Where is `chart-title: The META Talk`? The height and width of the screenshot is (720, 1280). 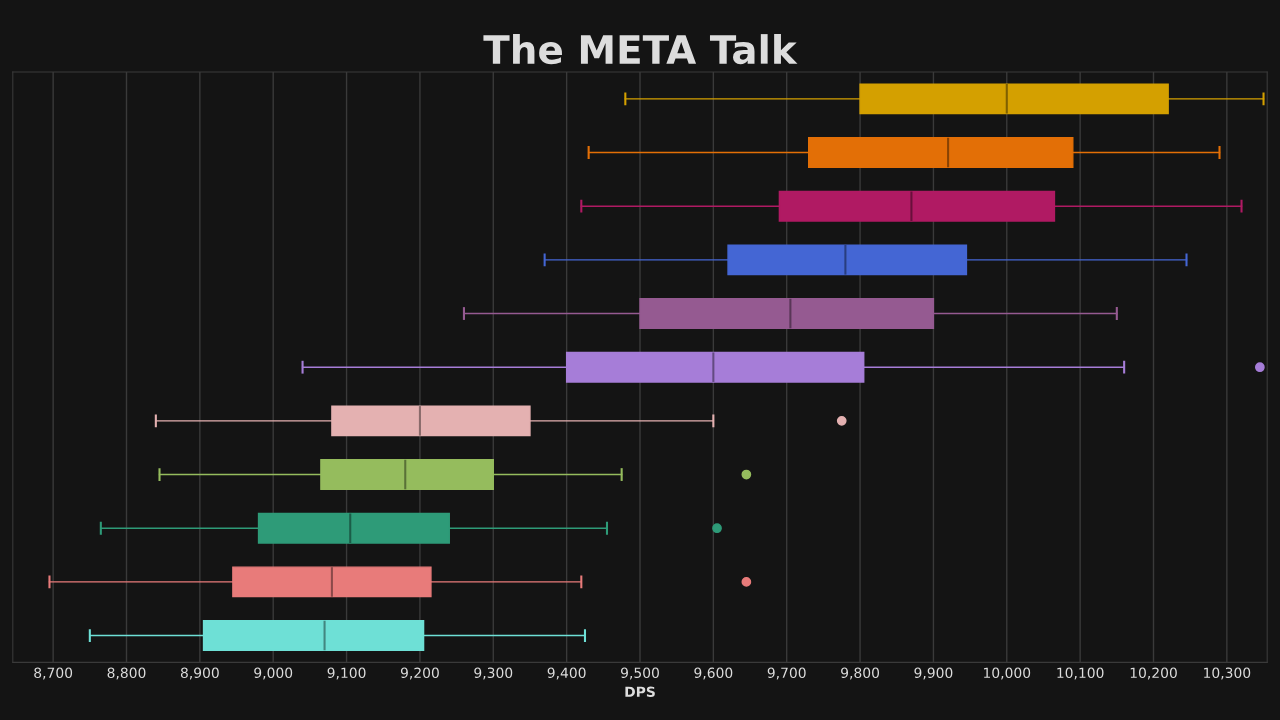
chart-title: The META Talk is located at coordinates (640, 49).